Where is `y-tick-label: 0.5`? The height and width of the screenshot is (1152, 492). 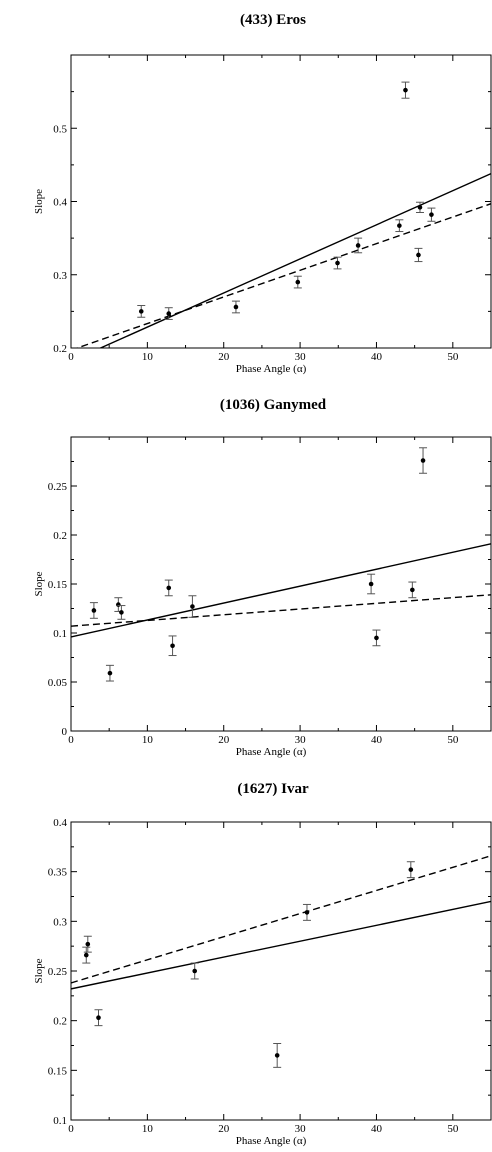 y-tick-label: 0.5 is located at coordinates (60, 129).